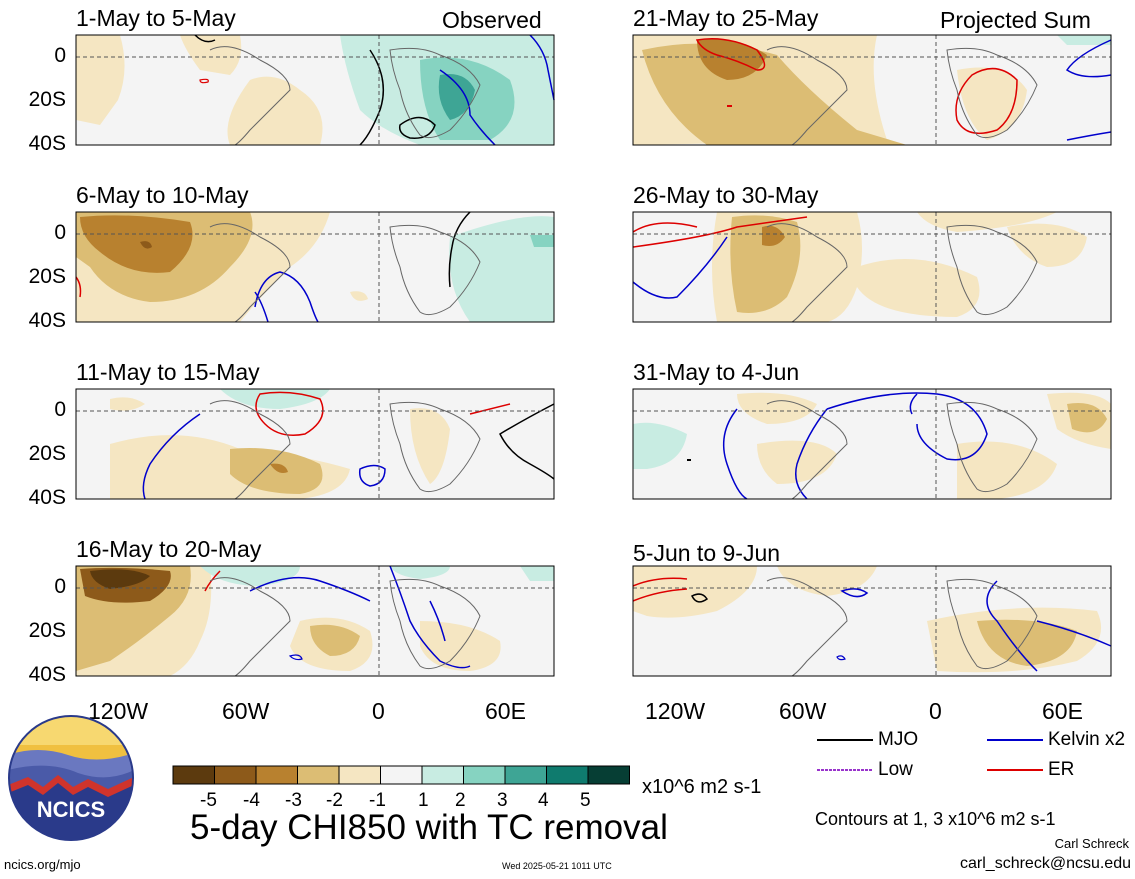 Image resolution: width=1135 pixels, height=879 pixels. Describe the element at coordinates (334, 800) in the screenshot. I see `colorbar-label: -2` at that location.